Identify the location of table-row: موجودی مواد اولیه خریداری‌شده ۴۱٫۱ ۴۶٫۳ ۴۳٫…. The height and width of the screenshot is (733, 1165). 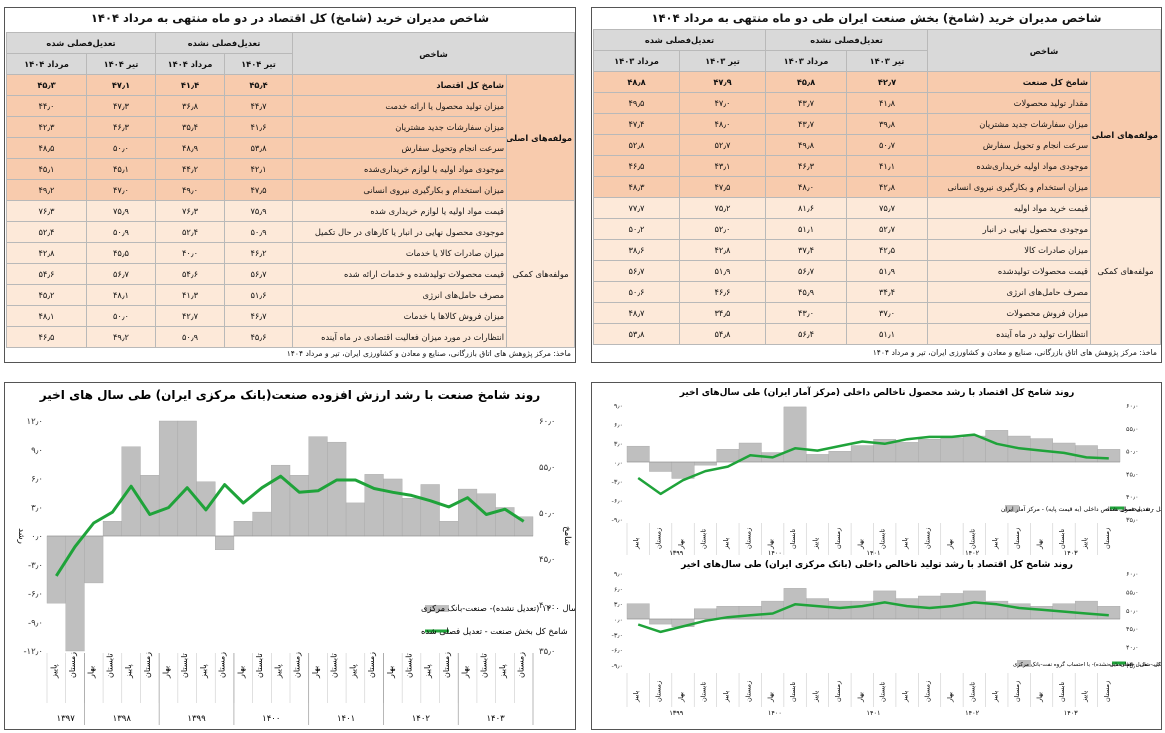
(877, 166).